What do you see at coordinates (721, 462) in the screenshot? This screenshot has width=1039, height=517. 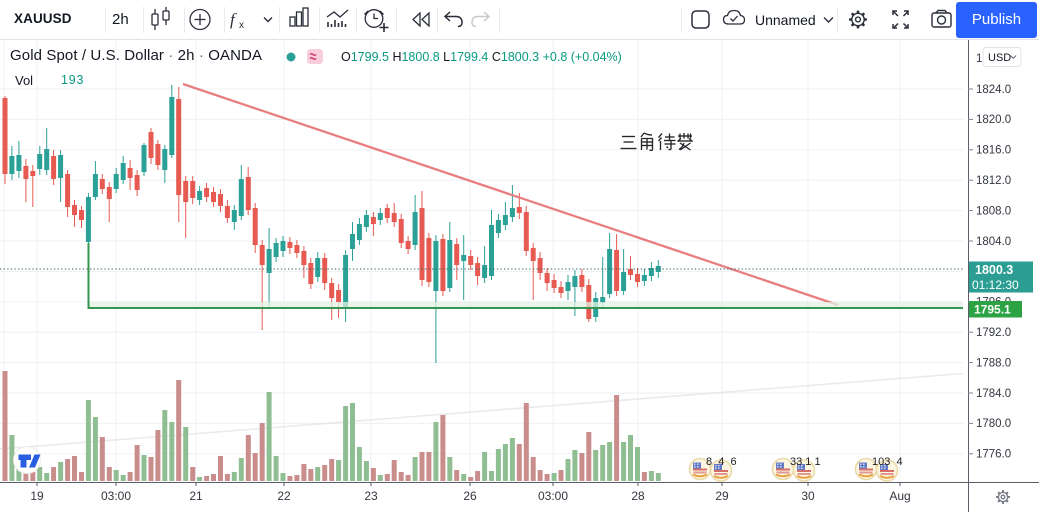 I see `svg-text: 8 4 6` at bounding box center [721, 462].